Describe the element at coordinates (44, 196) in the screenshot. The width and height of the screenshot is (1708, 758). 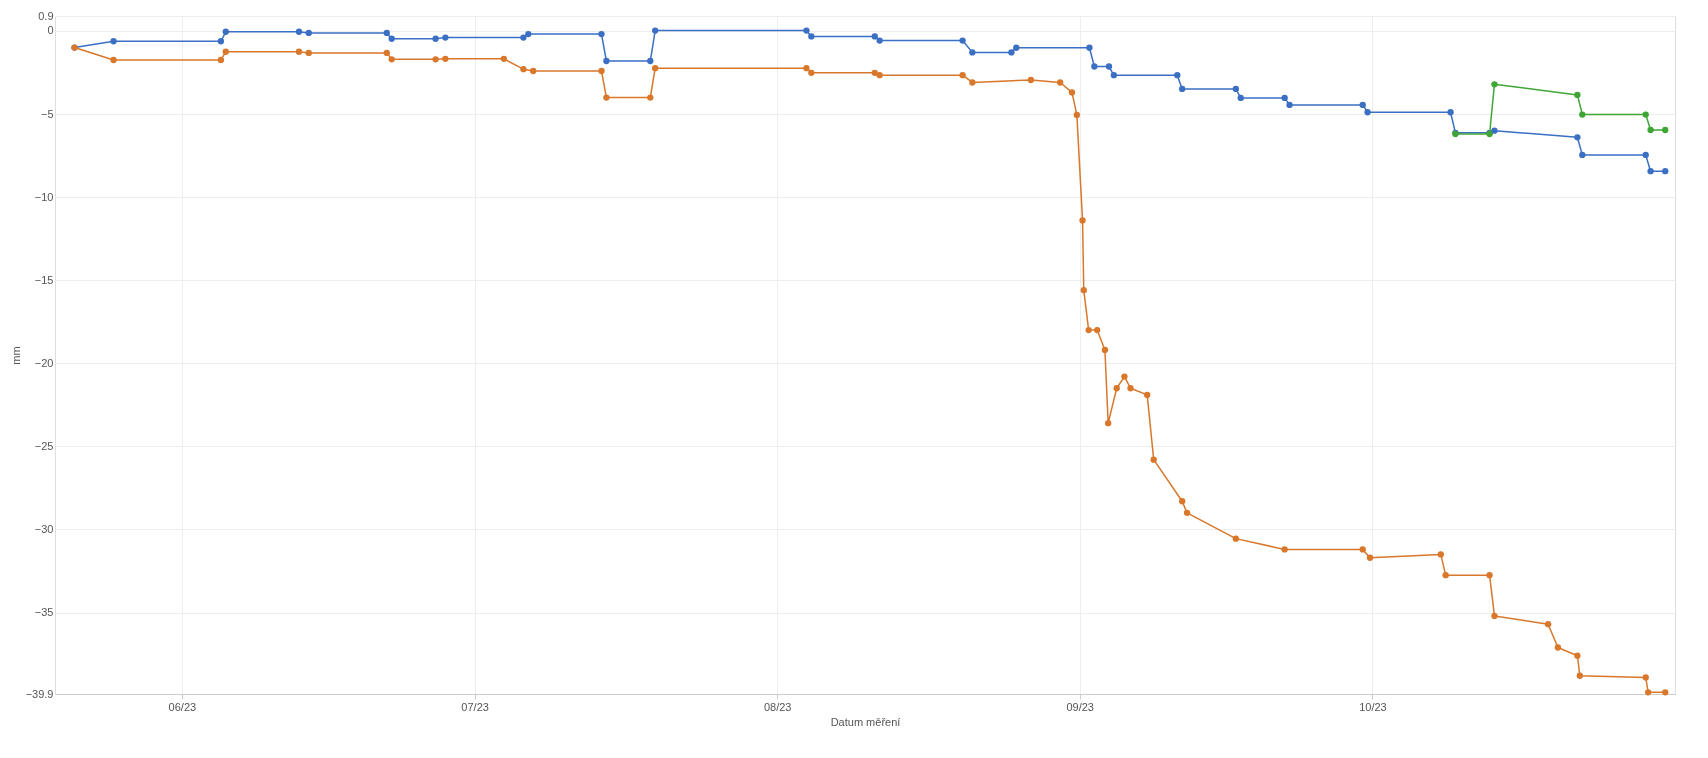
I see `y-tick-label: −10` at that location.